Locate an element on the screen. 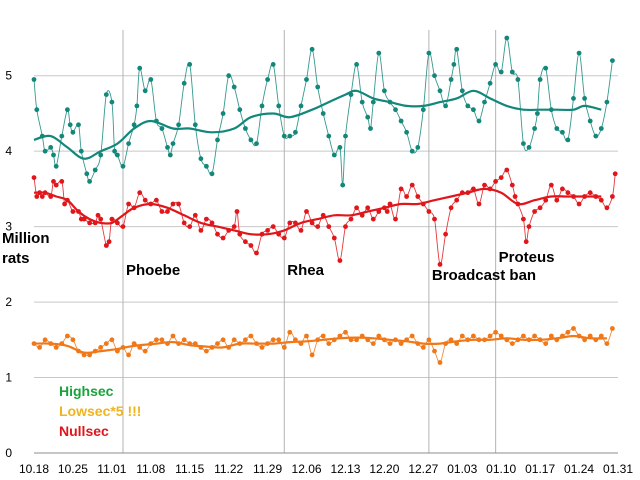 This screenshot has width=640, height=480. x-tick-label: 01.17 is located at coordinates (540, 469).